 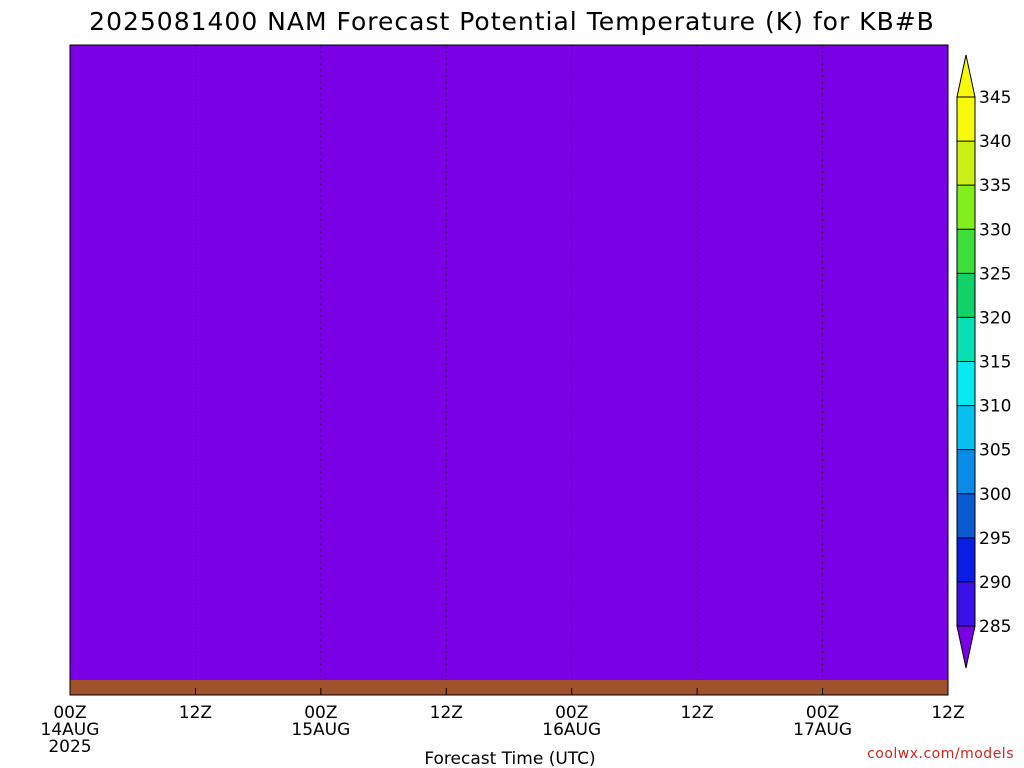 I want to click on colorbar-label: 300, so click(x=995, y=495).